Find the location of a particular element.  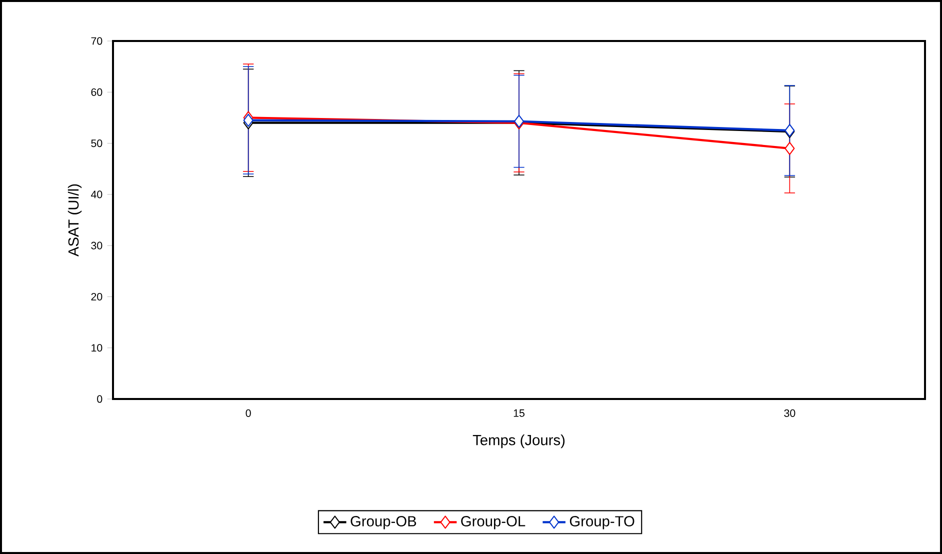

x-axis-title: Temps (Jours) is located at coordinates (518, 441).